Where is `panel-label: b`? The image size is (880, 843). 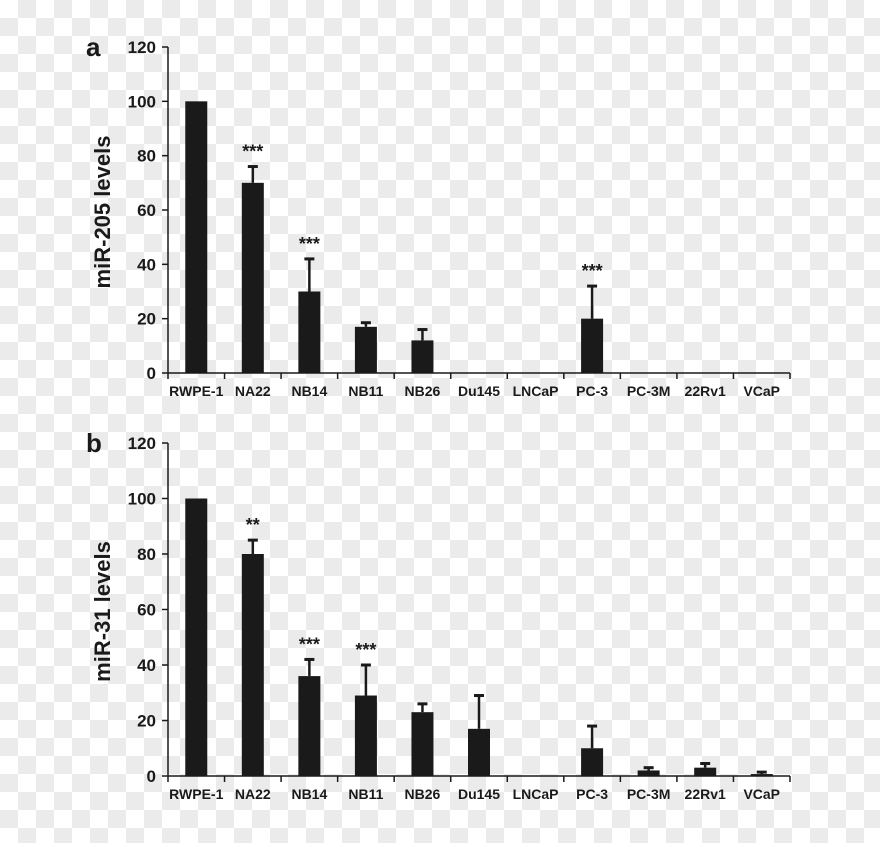 panel-label: b is located at coordinates (94, 443).